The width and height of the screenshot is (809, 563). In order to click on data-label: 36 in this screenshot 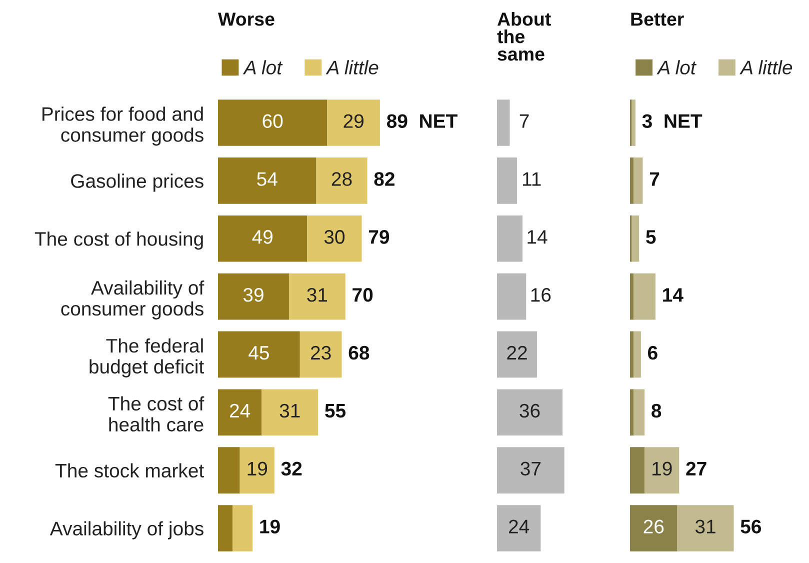, I will do `click(530, 411)`.